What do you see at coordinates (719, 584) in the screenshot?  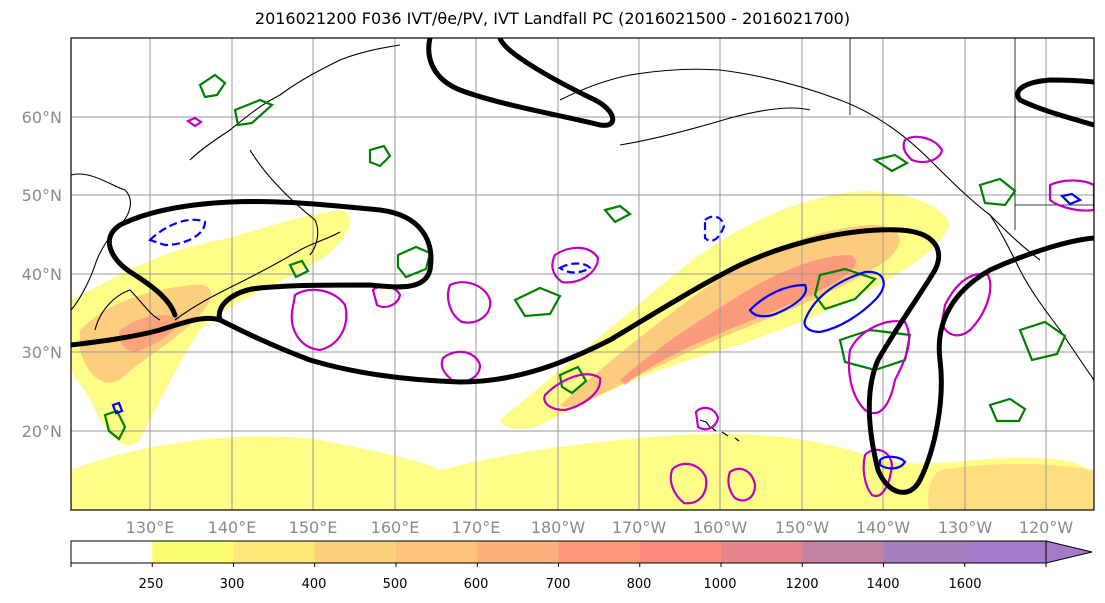 I see `colorbar-label: 1000` at bounding box center [719, 584].